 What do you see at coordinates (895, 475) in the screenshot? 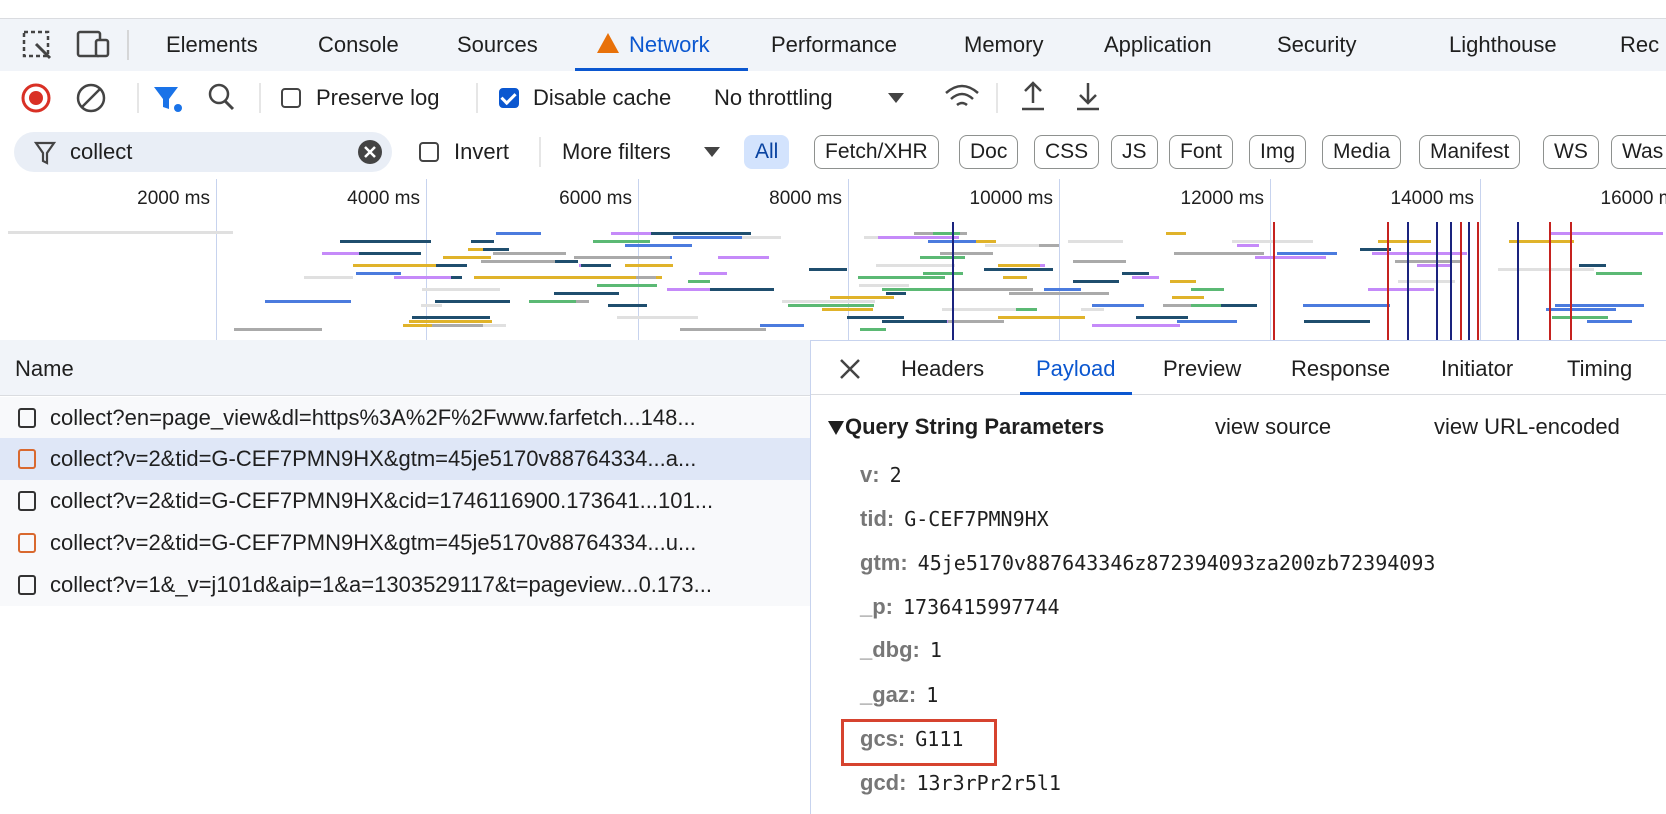
I see `param-value: 2` at bounding box center [895, 475].